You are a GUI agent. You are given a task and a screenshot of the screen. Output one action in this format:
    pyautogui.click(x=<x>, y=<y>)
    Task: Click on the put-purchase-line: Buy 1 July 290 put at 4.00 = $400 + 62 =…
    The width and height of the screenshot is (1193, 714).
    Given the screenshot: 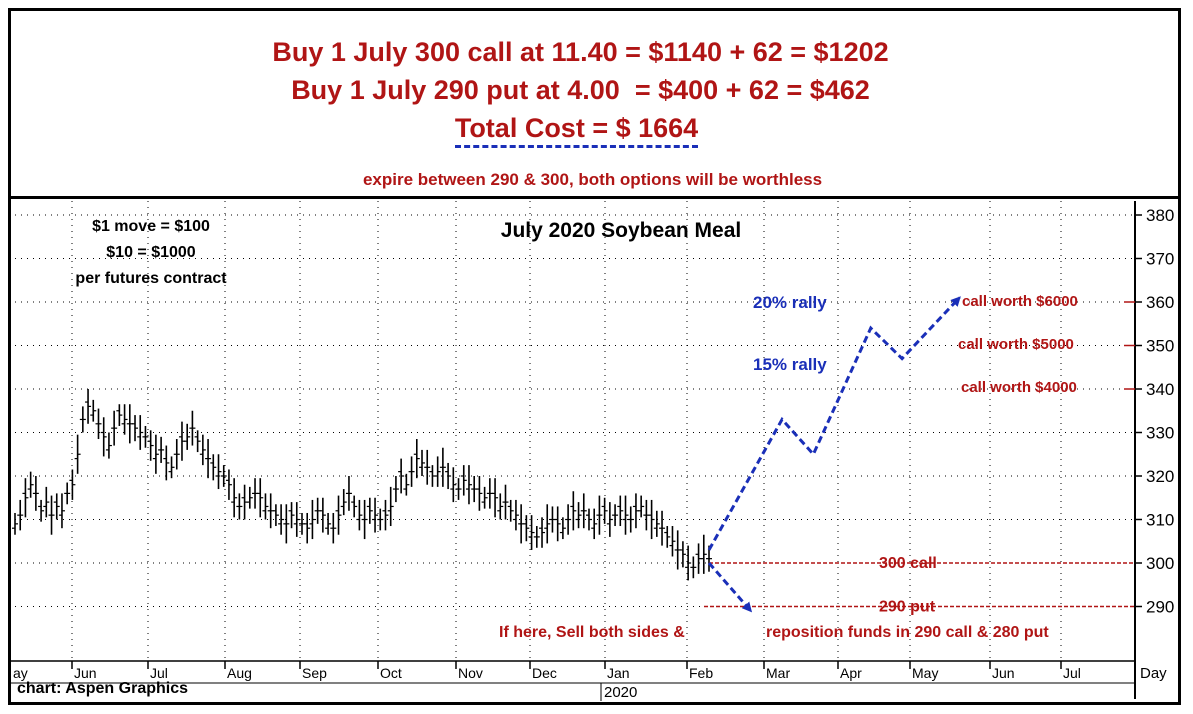 What is the action you would take?
    pyautogui.click(x=580, y=90)
    